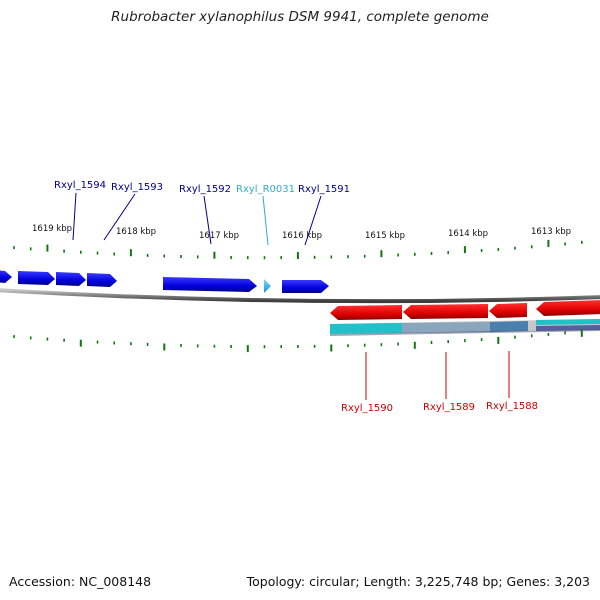  What do you see at coordinates (551, 232) in the screenshot?
I see `scale-label: 1613 kbp` at bounding box center [551, 232].